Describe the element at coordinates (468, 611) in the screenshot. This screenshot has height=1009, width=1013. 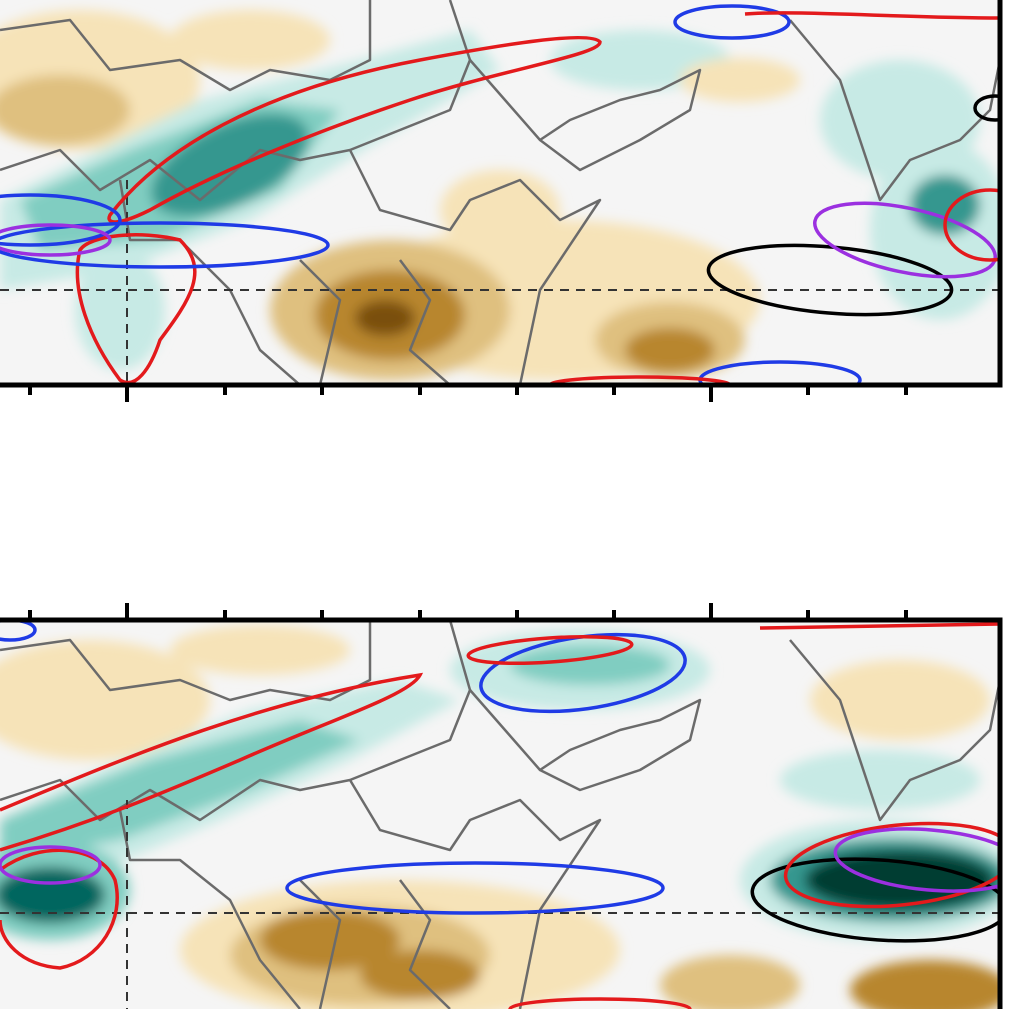
I see `bottom-ticks` at that location.